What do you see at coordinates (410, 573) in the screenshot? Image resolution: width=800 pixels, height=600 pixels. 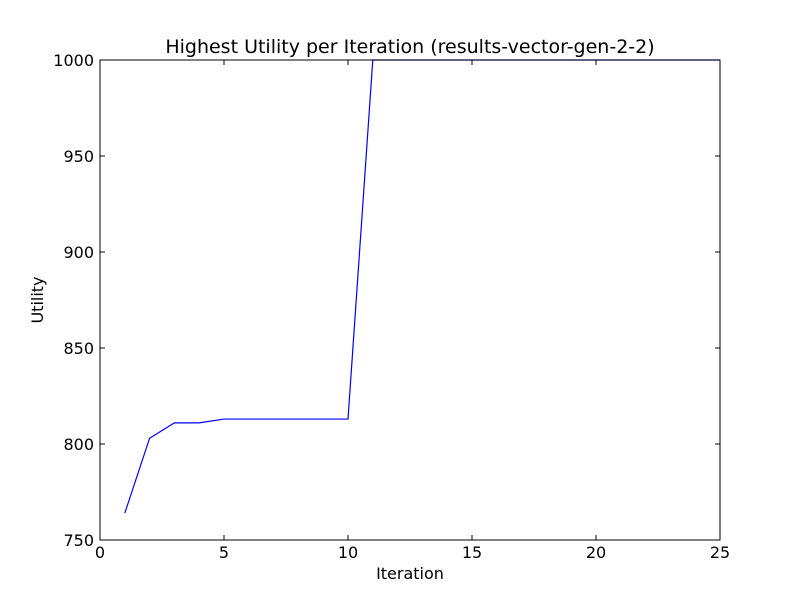 I see `x-axis-label: Iteration` at bounding box center [410, 573].